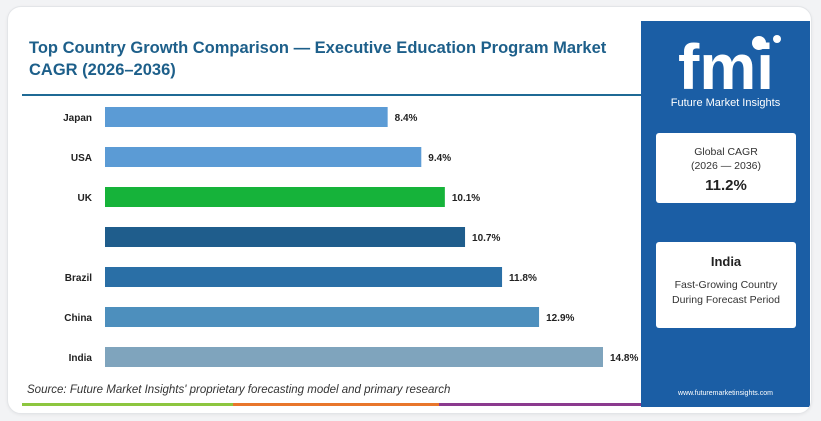 This screenshot has width=821, height=421. What do you see at coordinates (336, 404) in the screenshot?
I see `bottom-bar-segment-orange` at bounding box center [336, 404].